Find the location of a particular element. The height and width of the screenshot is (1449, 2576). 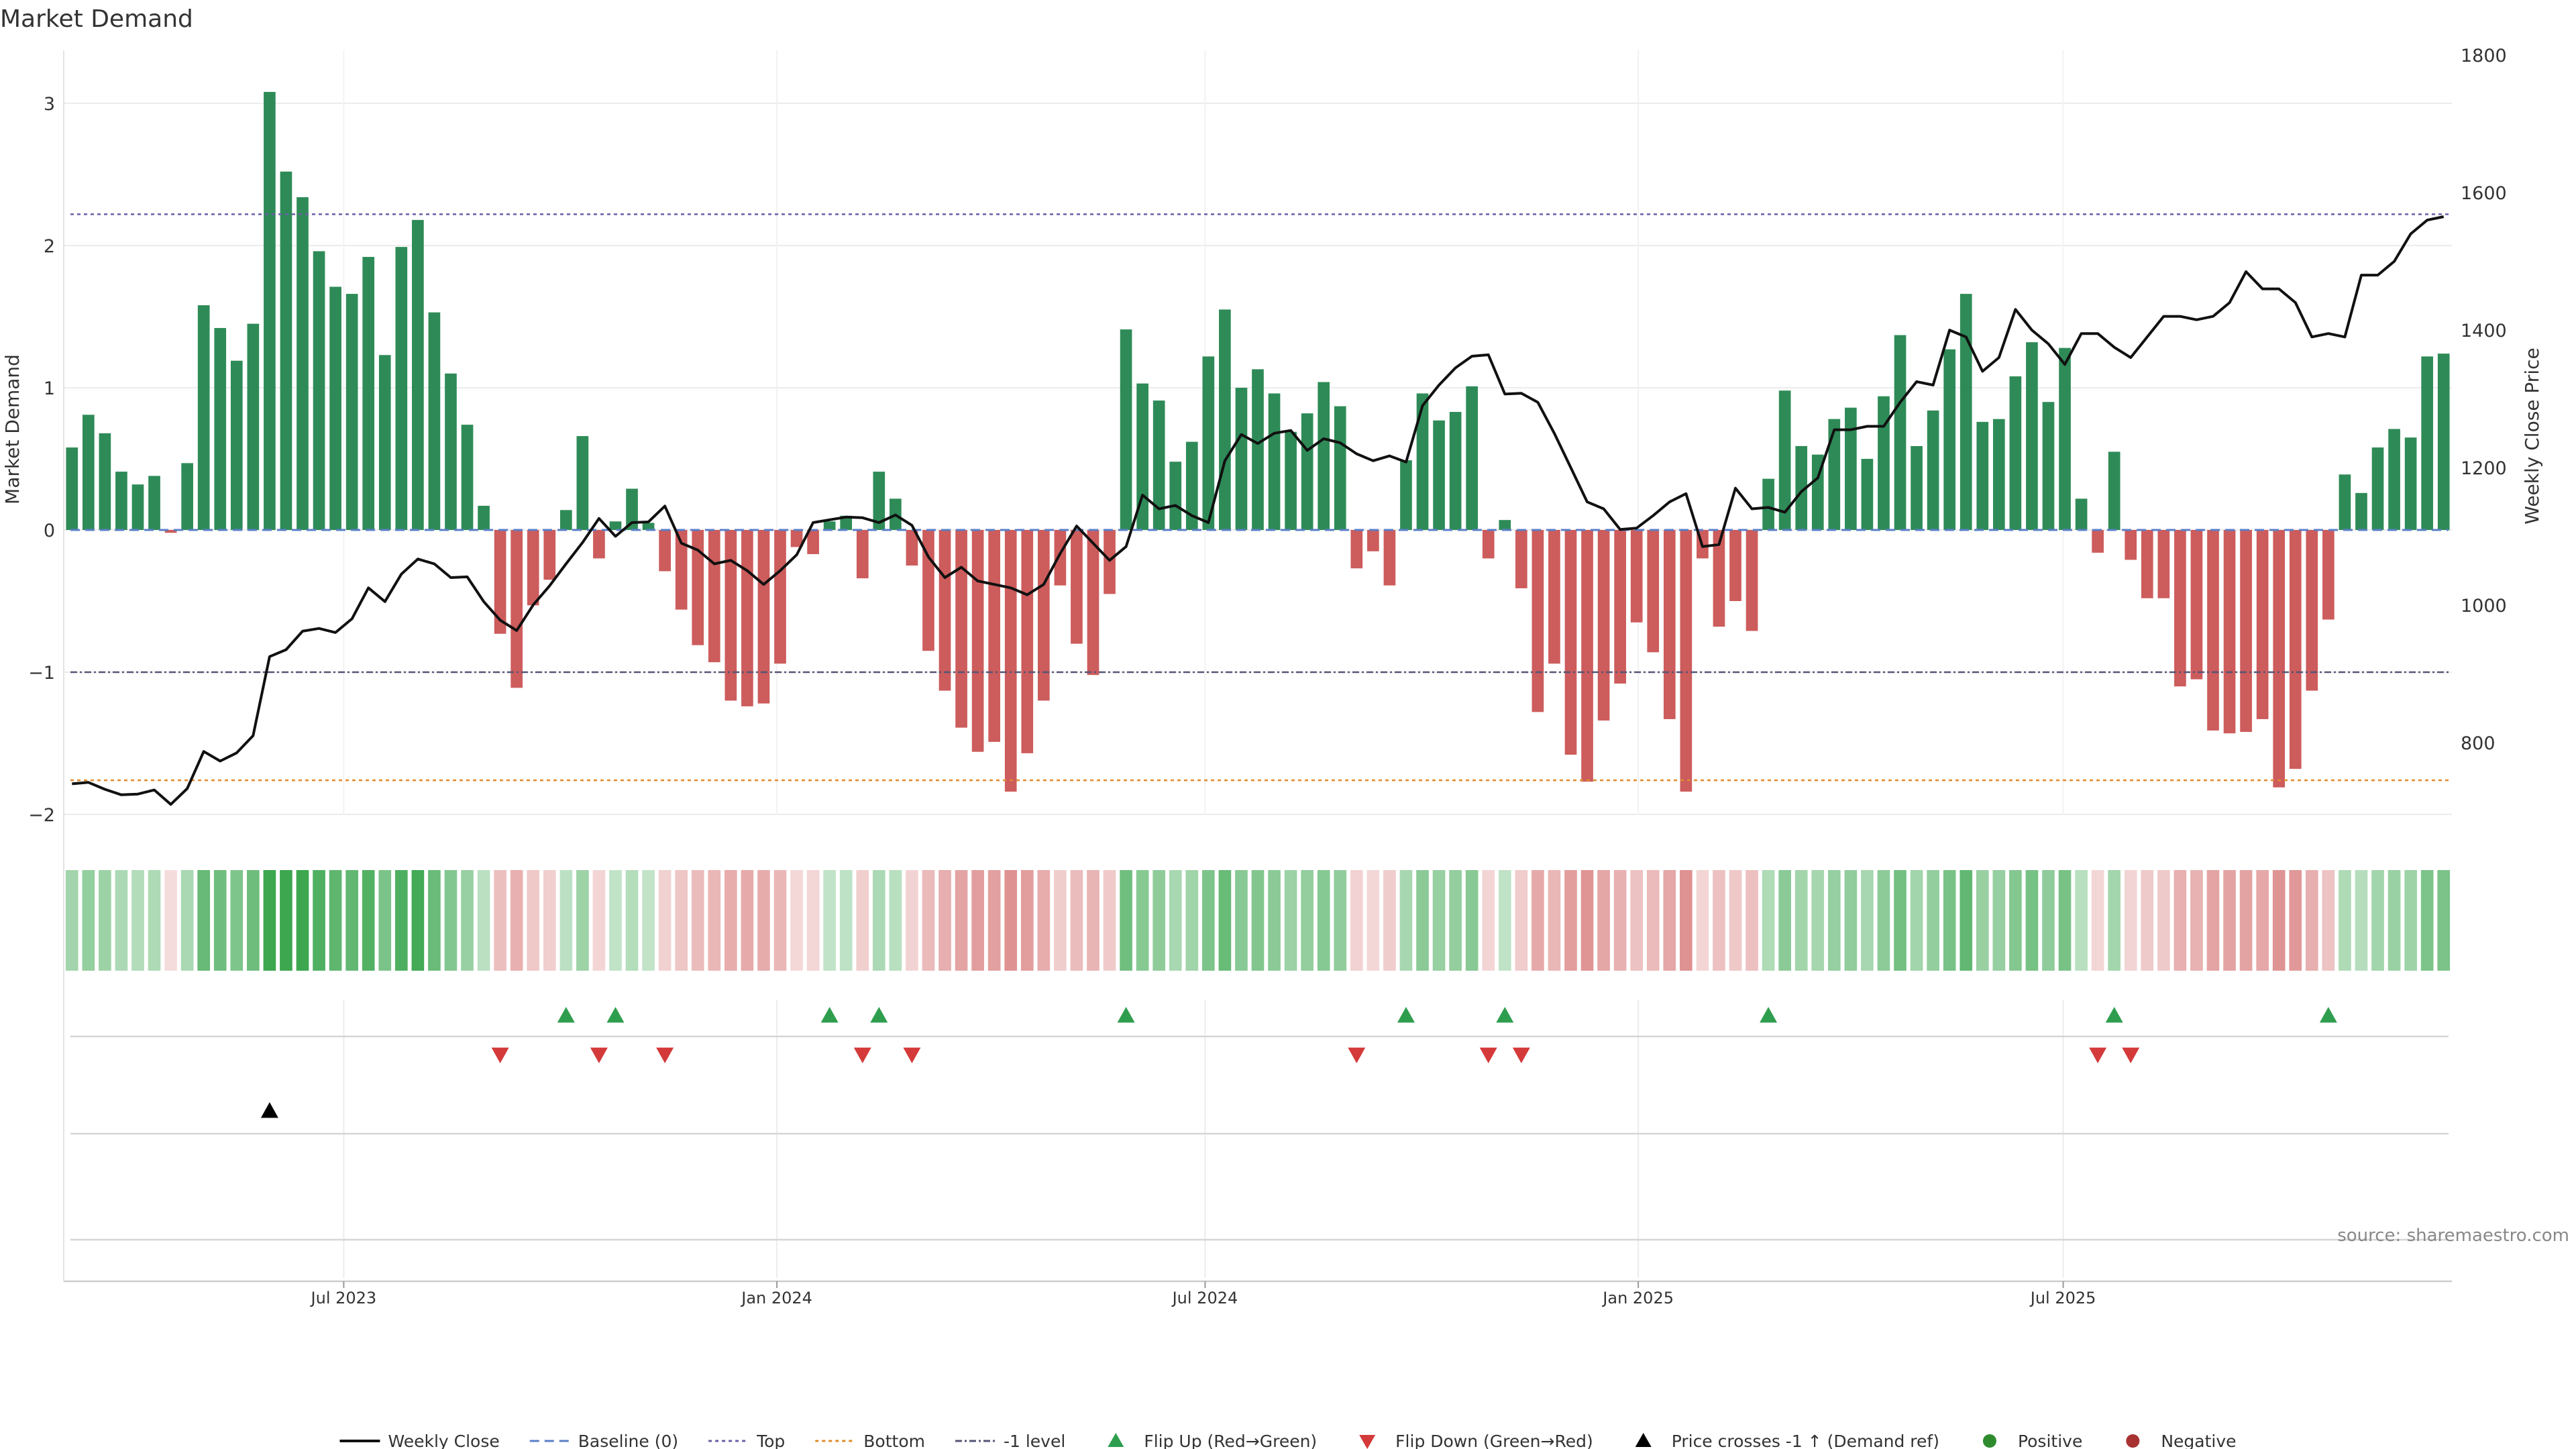

source-label: source: sharemaestro.com is located at coordinates (2453, 1236).